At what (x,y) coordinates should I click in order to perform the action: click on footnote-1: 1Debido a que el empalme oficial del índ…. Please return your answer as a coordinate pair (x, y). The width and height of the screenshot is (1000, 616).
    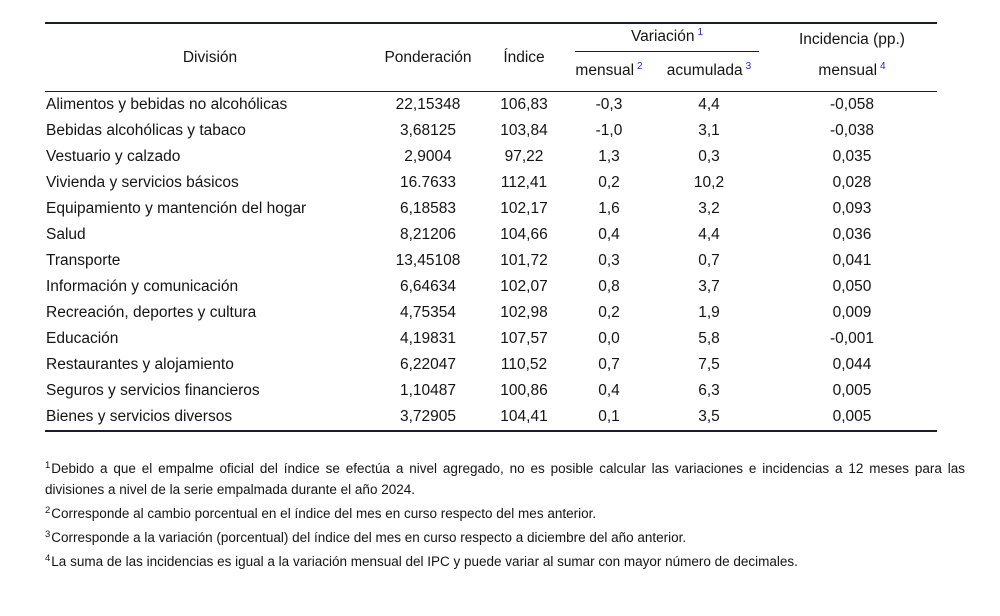
    Looking at the image, I should click on (505, 479).